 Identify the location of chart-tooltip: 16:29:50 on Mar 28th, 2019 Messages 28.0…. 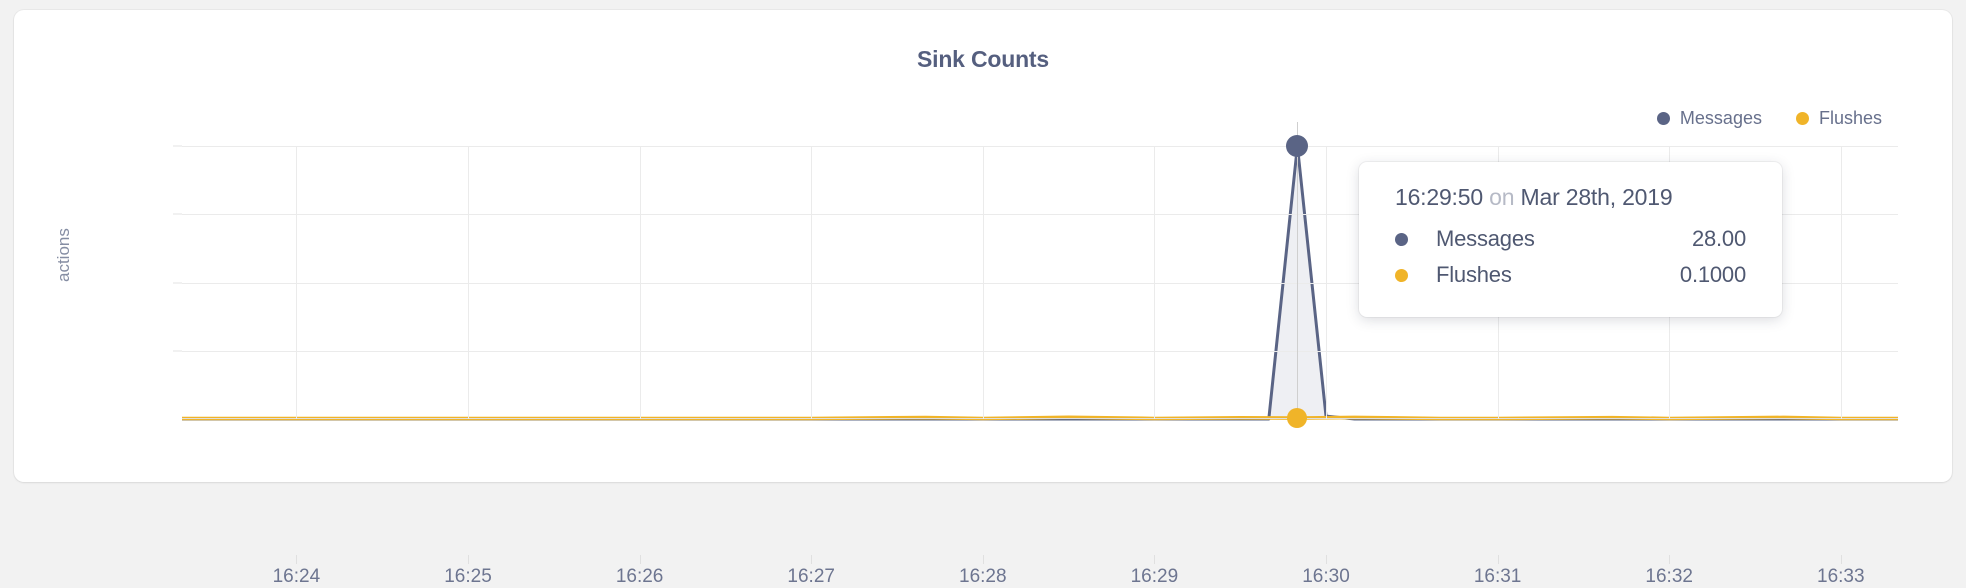
(1570, 239).